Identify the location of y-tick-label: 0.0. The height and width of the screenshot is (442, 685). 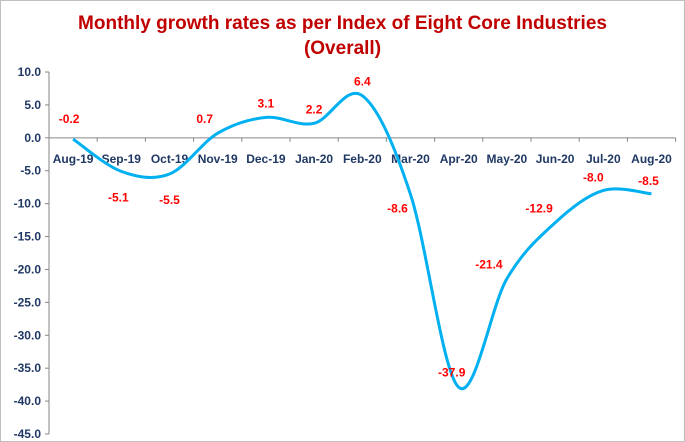
(32, 138).